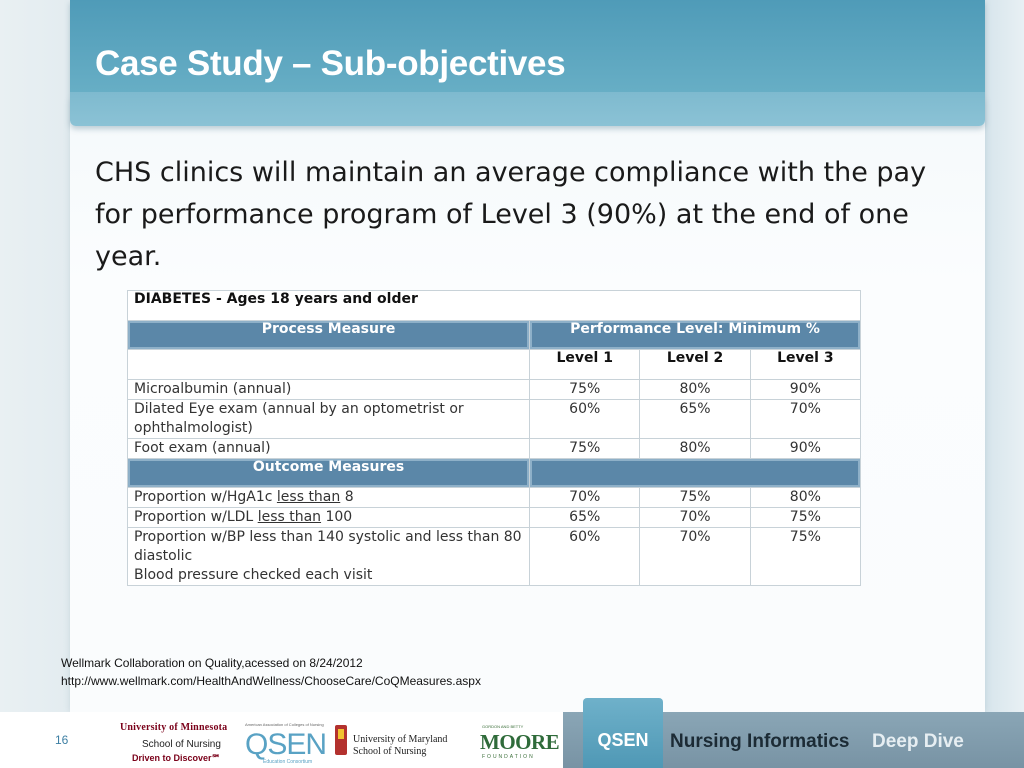  What do you see at coordinates (347, 497) in the screenshot?
I see `measure-suffix: 8` at bounding box center [347, 497].